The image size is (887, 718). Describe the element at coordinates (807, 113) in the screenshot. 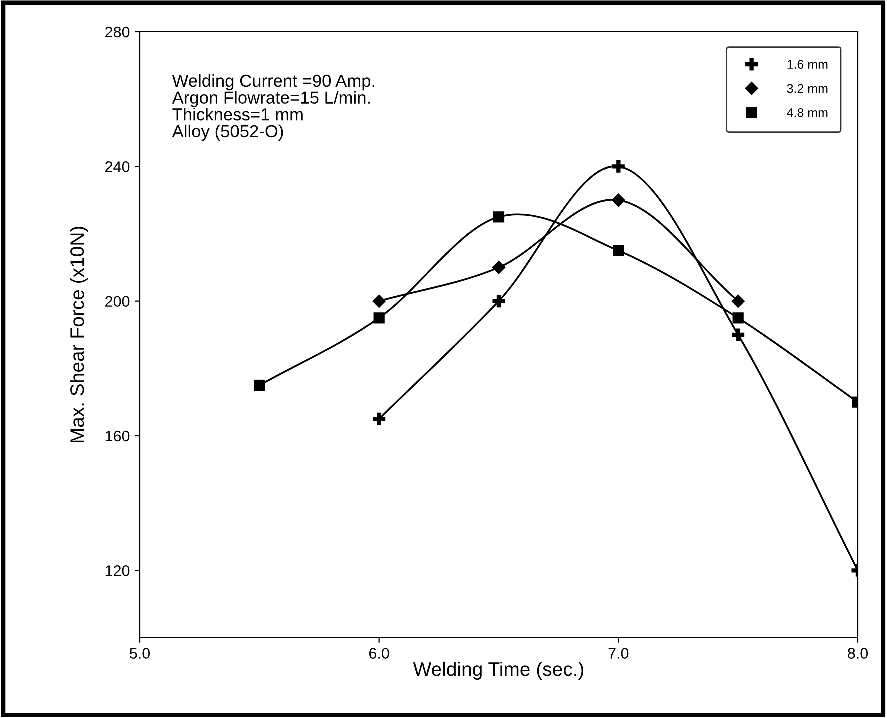

I see `legend-label: 4.8 mm` at that location.